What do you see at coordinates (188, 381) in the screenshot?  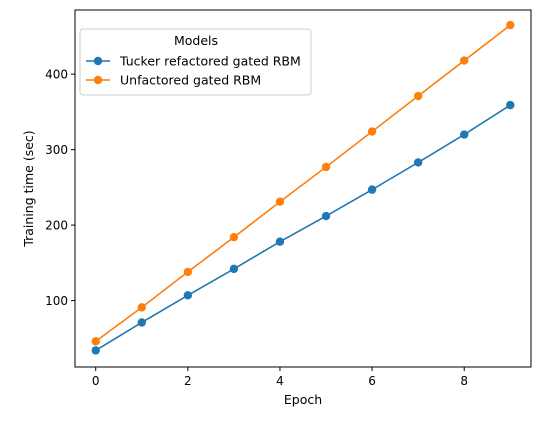 I see `x-tick-label: 2` at bounding box center [188, 381].